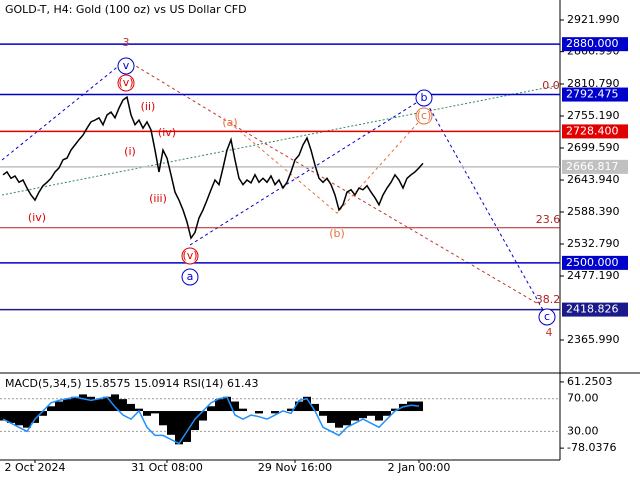  Describe the element at coordinates (64, 110) in the screenshot. I see `trend-line` at that location.